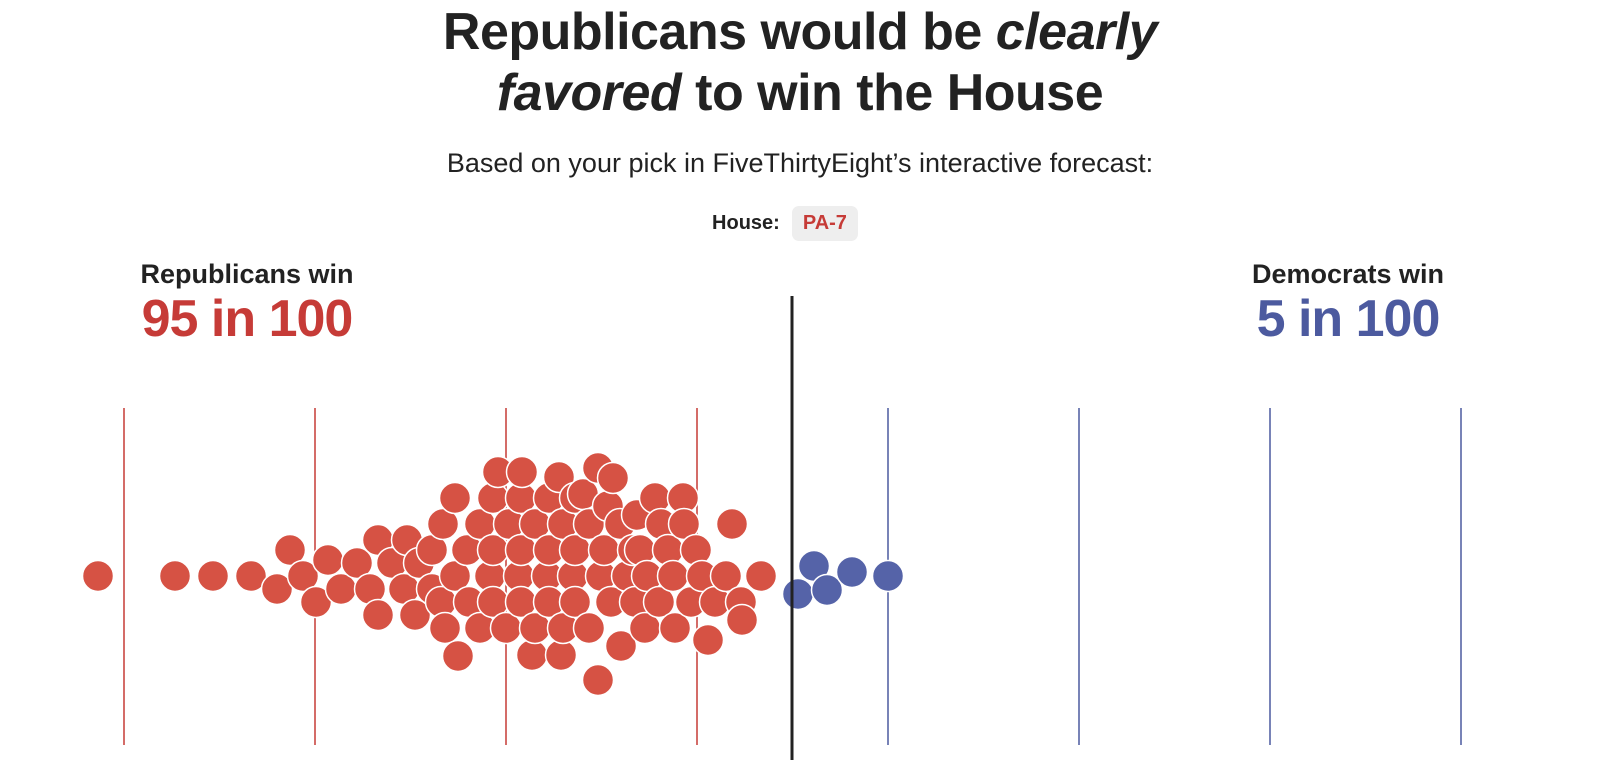 The width and height of the screenshot is (1600, 760). I want to click on republicans-summary: Republicans win 95 in 100, so click(247, 303).